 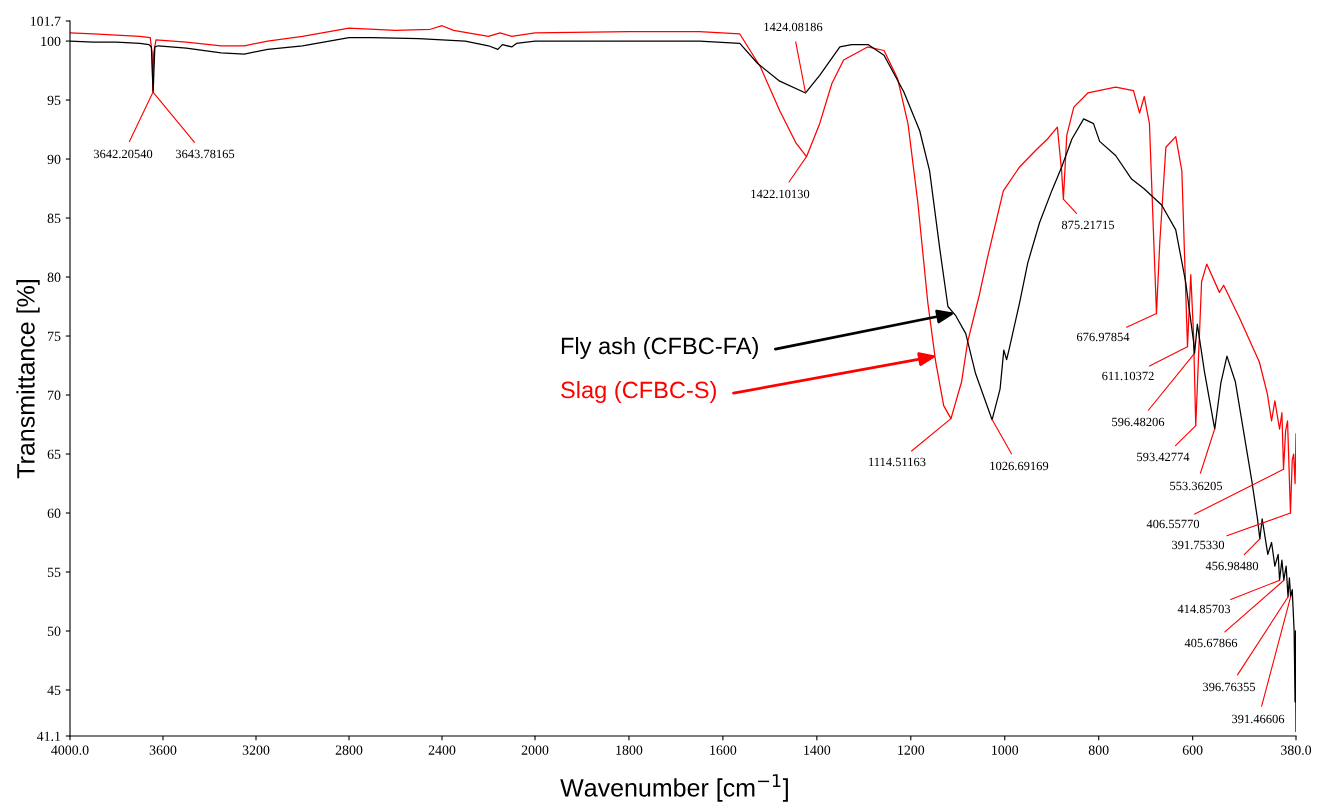 What do you see at coordinates (1296, 750) in the screenshot?
I see `x-tick-label: 380.0` at bounding box center [1296, 750].